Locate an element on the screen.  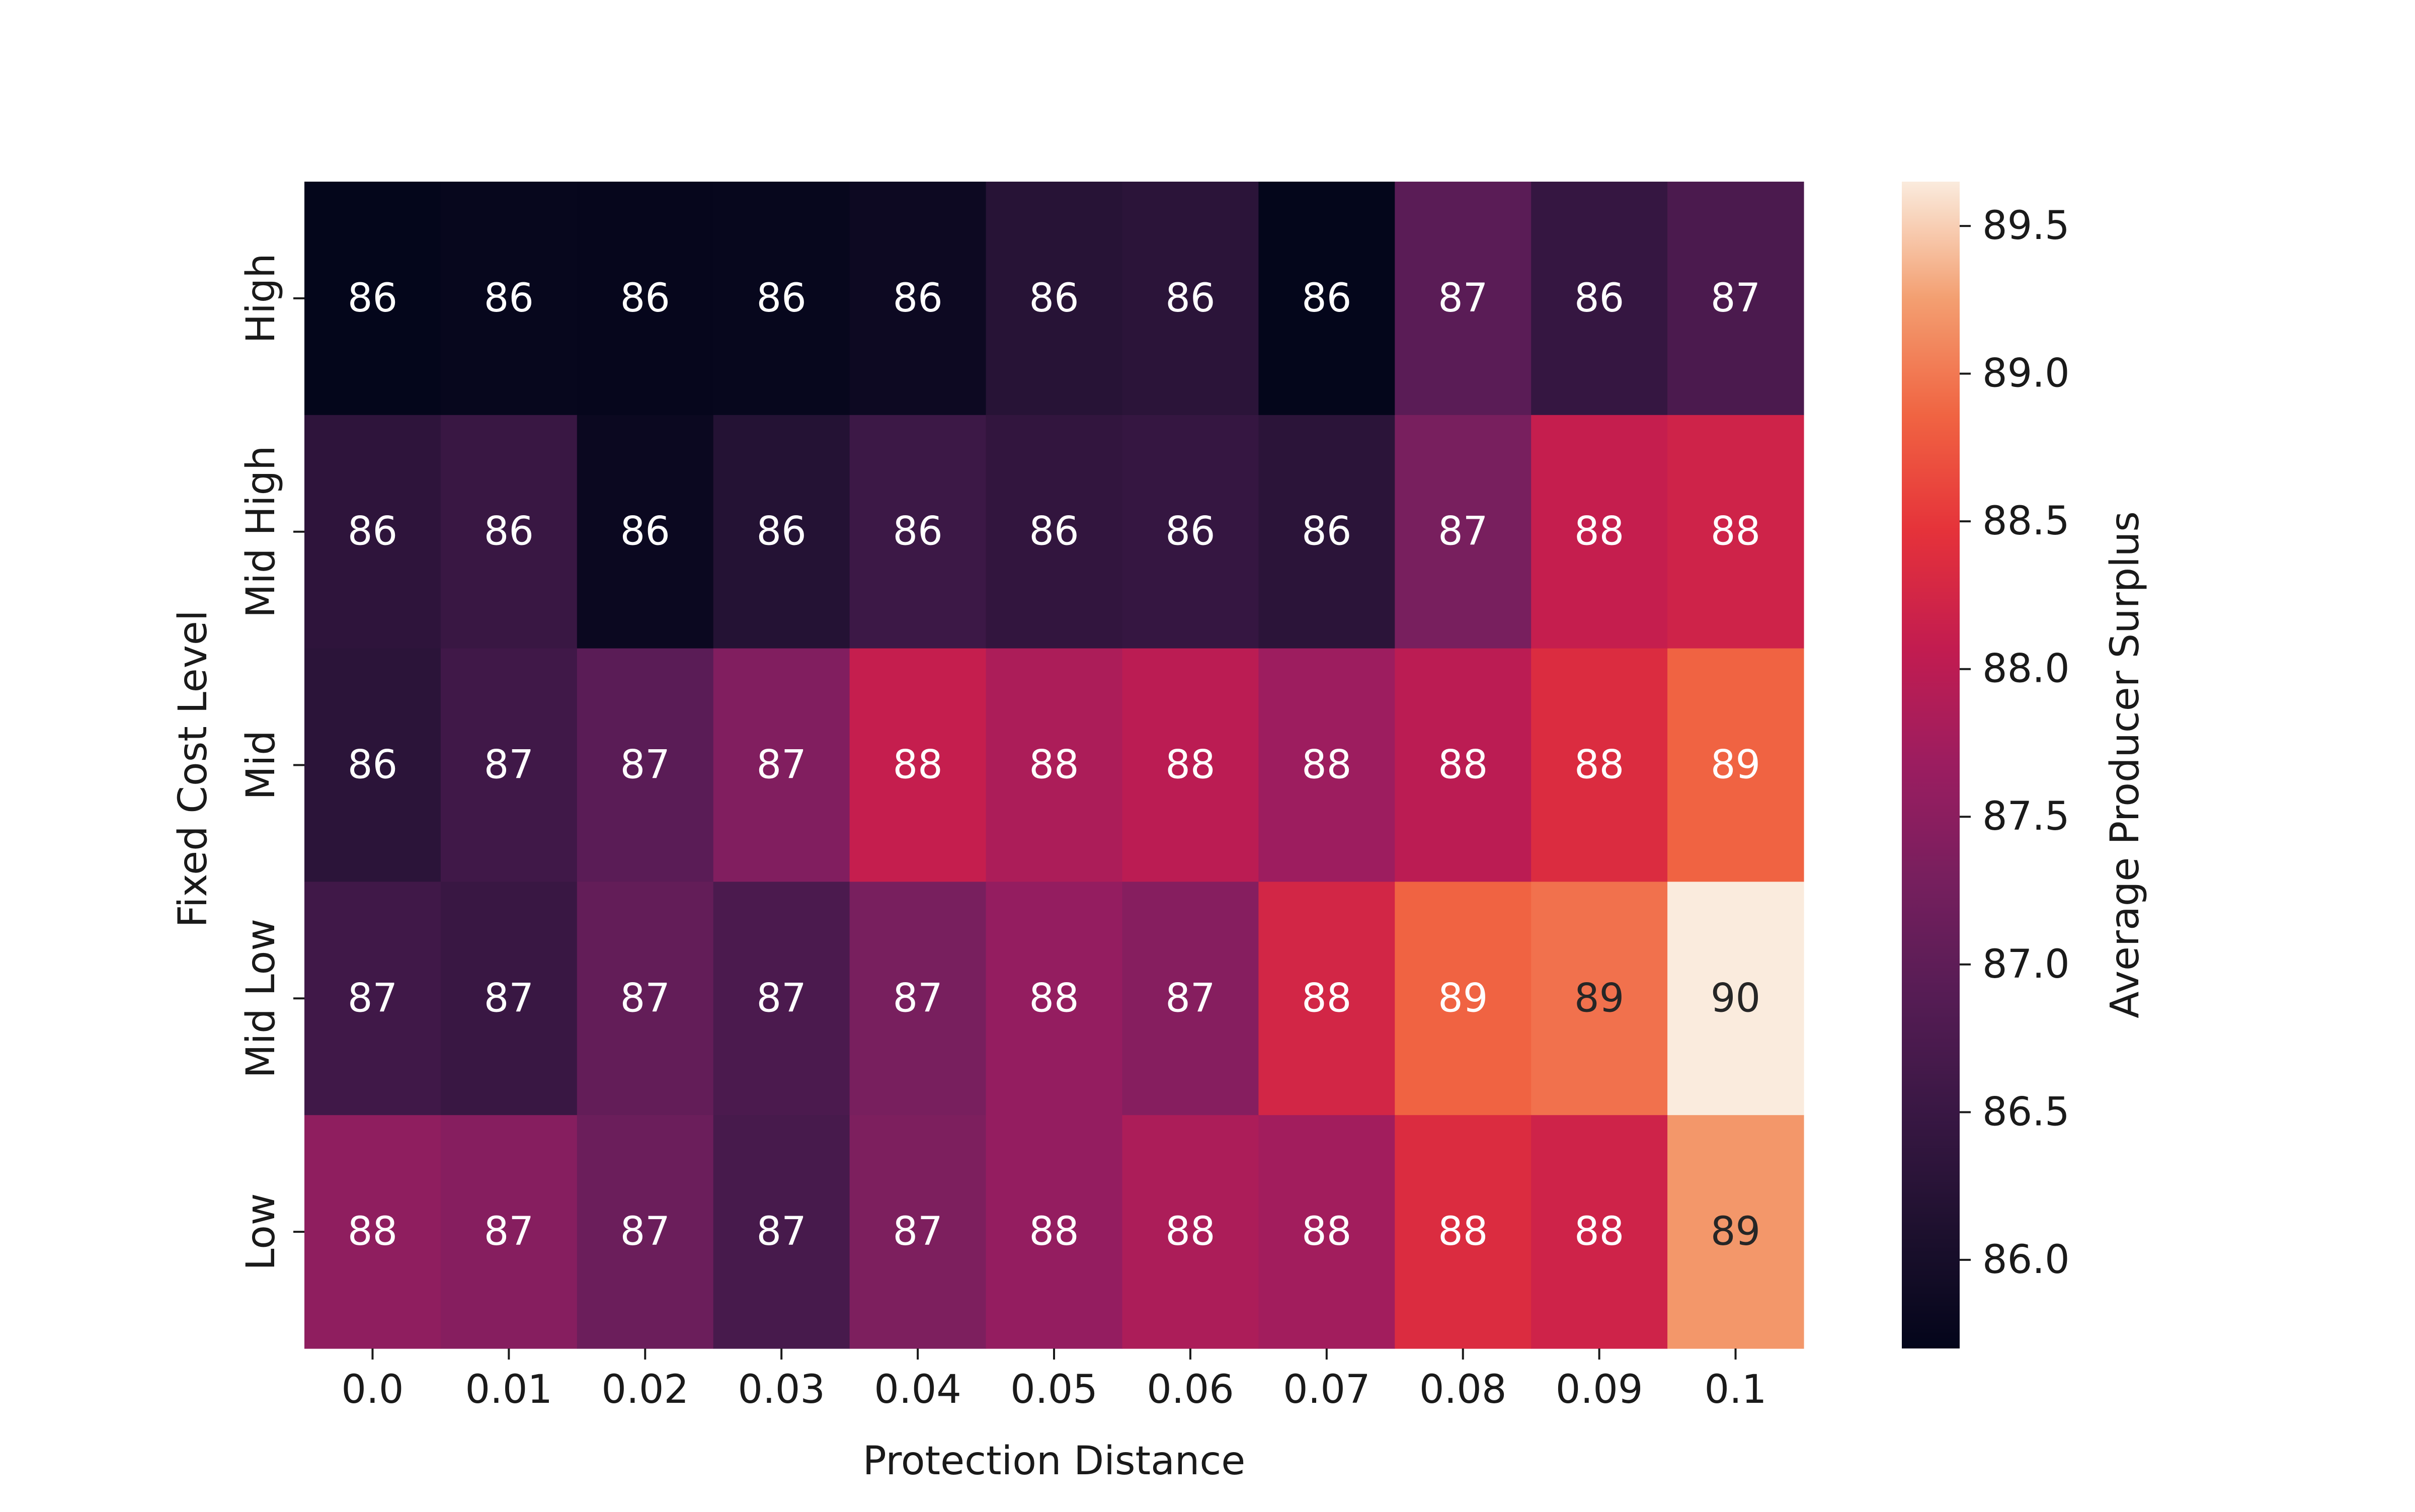
x-tick-label: 0.04 is located at coordinates (917, 1389).